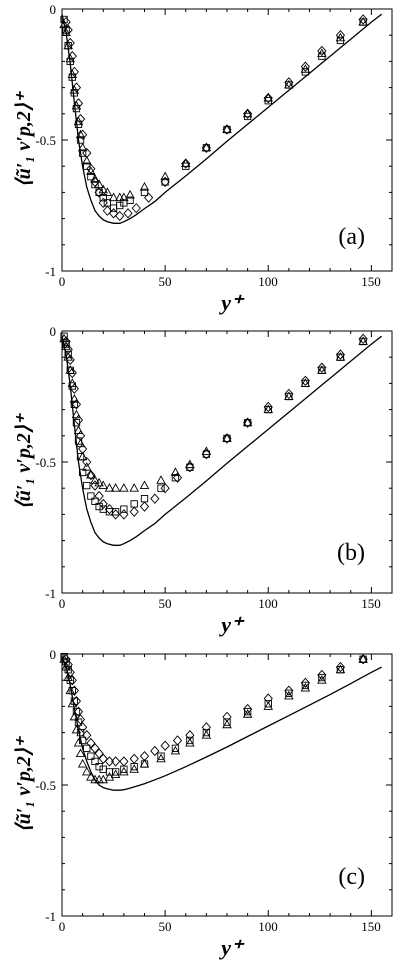 The image size is (415, 962). Describe the element at coordinates (371, 603) in the screenshot. I see `x-tick-label-3: 150` at that location.